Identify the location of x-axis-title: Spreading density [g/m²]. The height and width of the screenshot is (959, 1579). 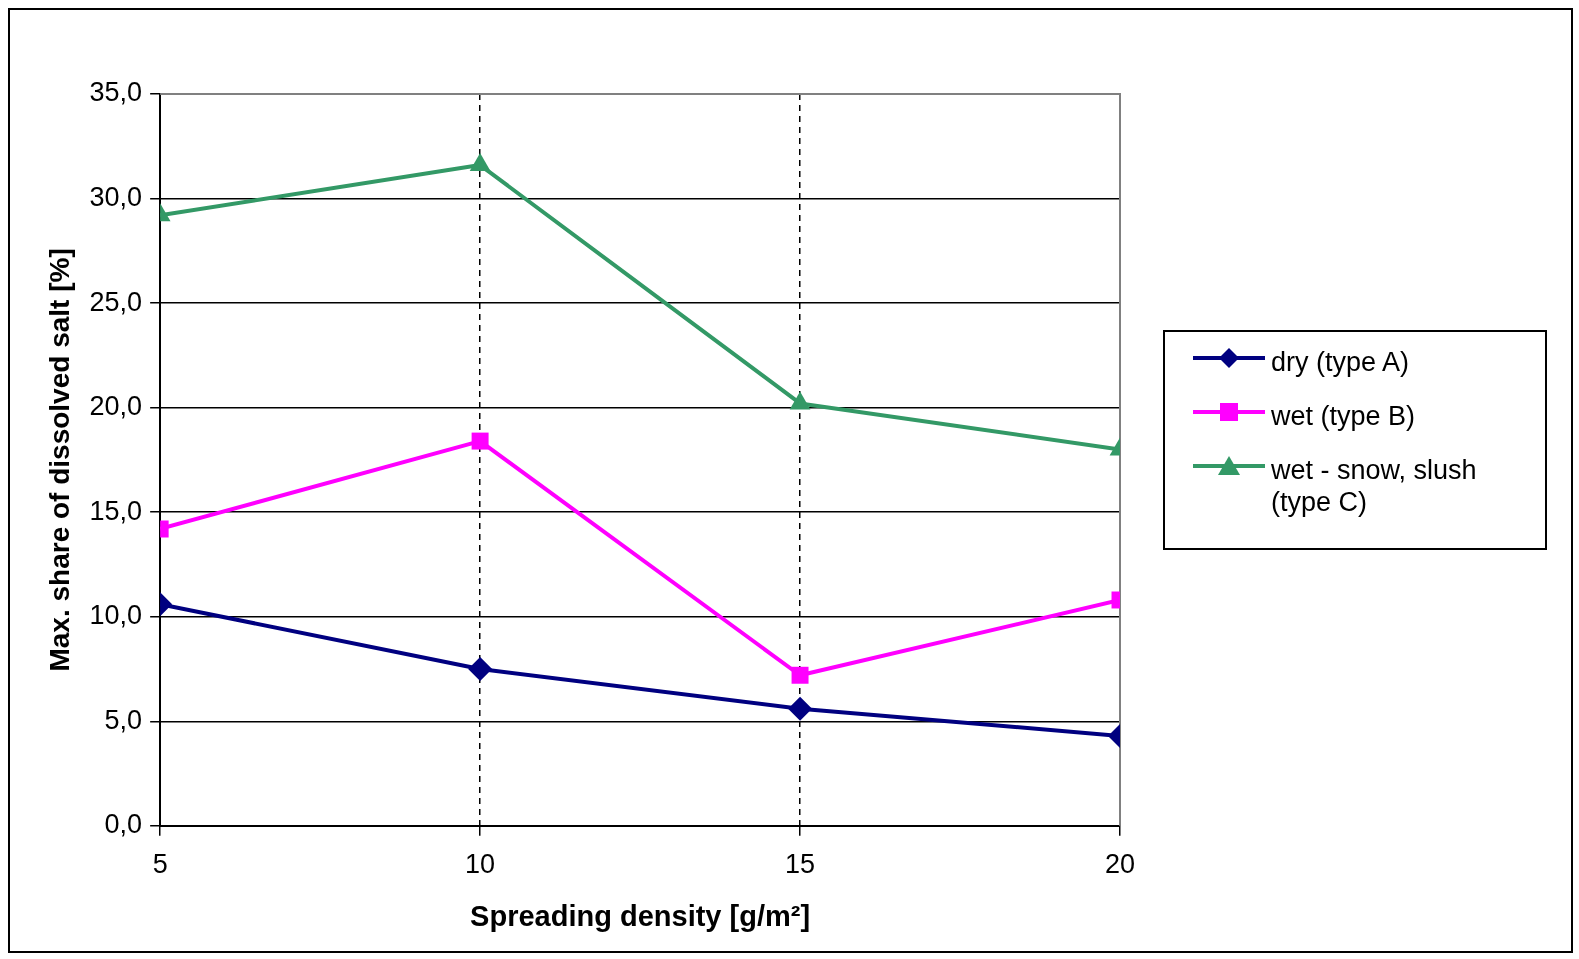
(640, 915).